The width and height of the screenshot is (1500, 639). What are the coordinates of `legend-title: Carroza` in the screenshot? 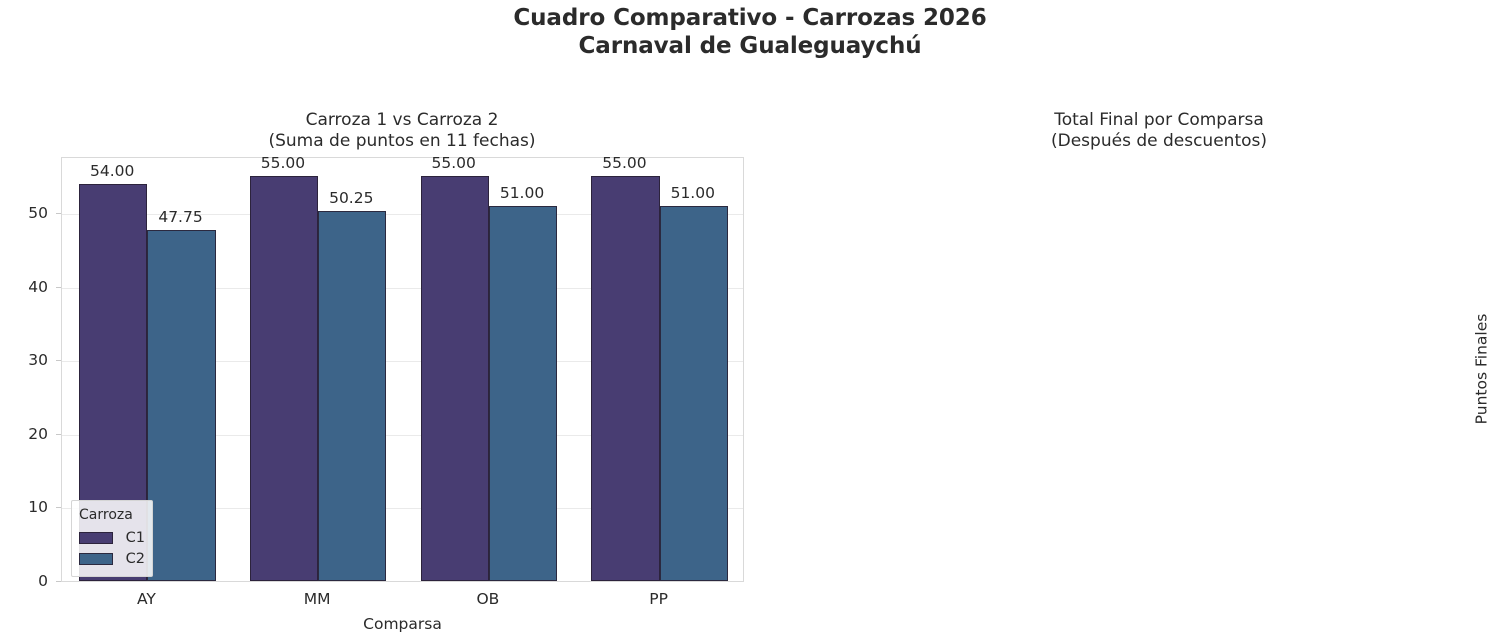 It's located at (106, 515).